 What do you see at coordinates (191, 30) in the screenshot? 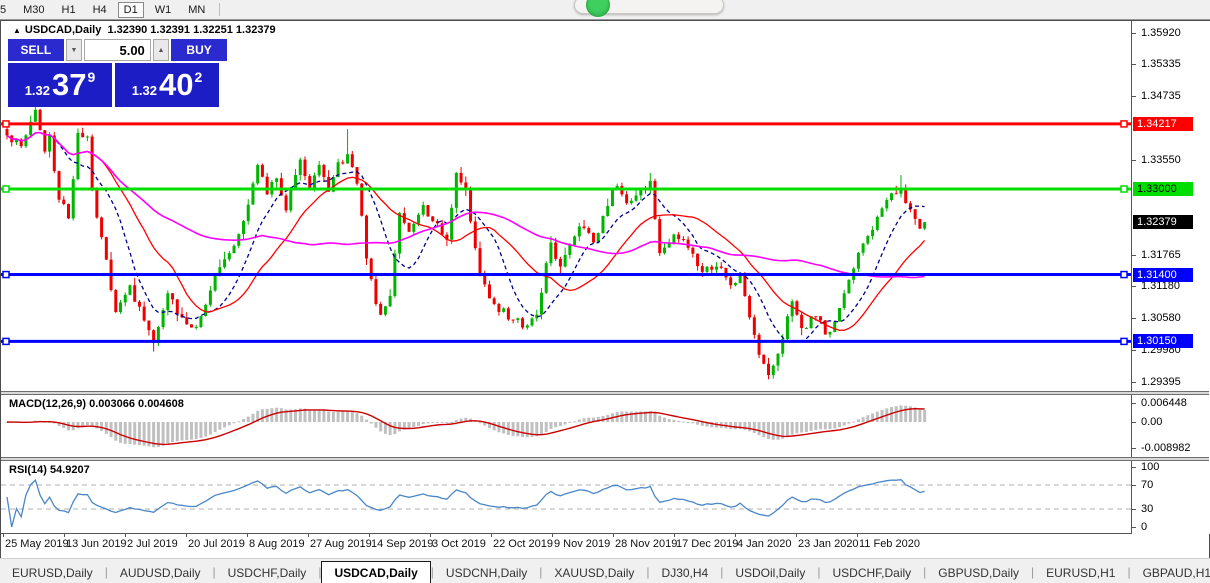
I see `ohlc-readout: 1.32390 1.32391 1.32251 1.32379` at bounding box center [191, 30].